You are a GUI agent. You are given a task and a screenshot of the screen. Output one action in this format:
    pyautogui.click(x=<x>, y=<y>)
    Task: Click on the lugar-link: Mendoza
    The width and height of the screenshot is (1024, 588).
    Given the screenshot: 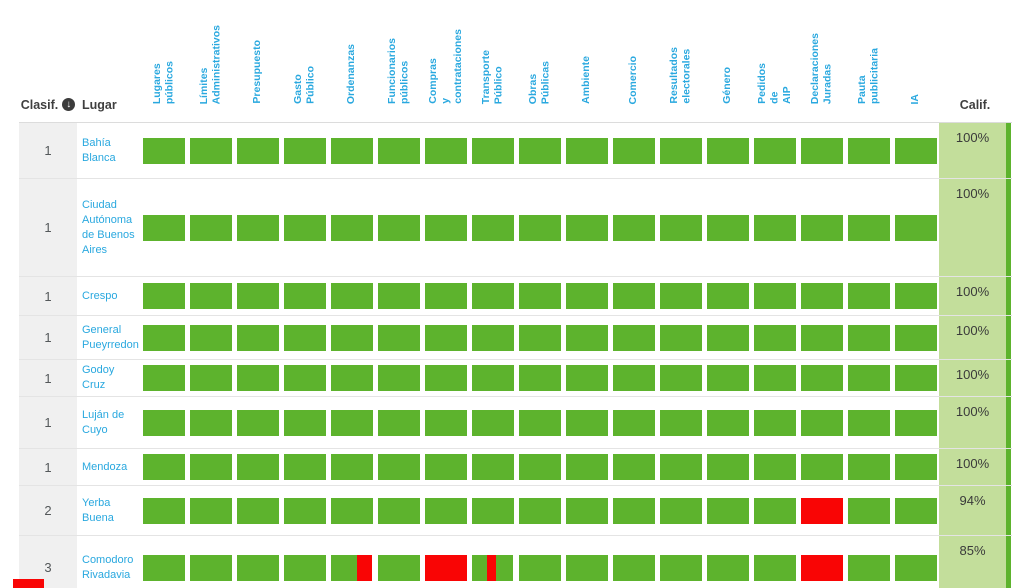 What is the action you would take?
    pyautogui.click(x=105, y=466)
    